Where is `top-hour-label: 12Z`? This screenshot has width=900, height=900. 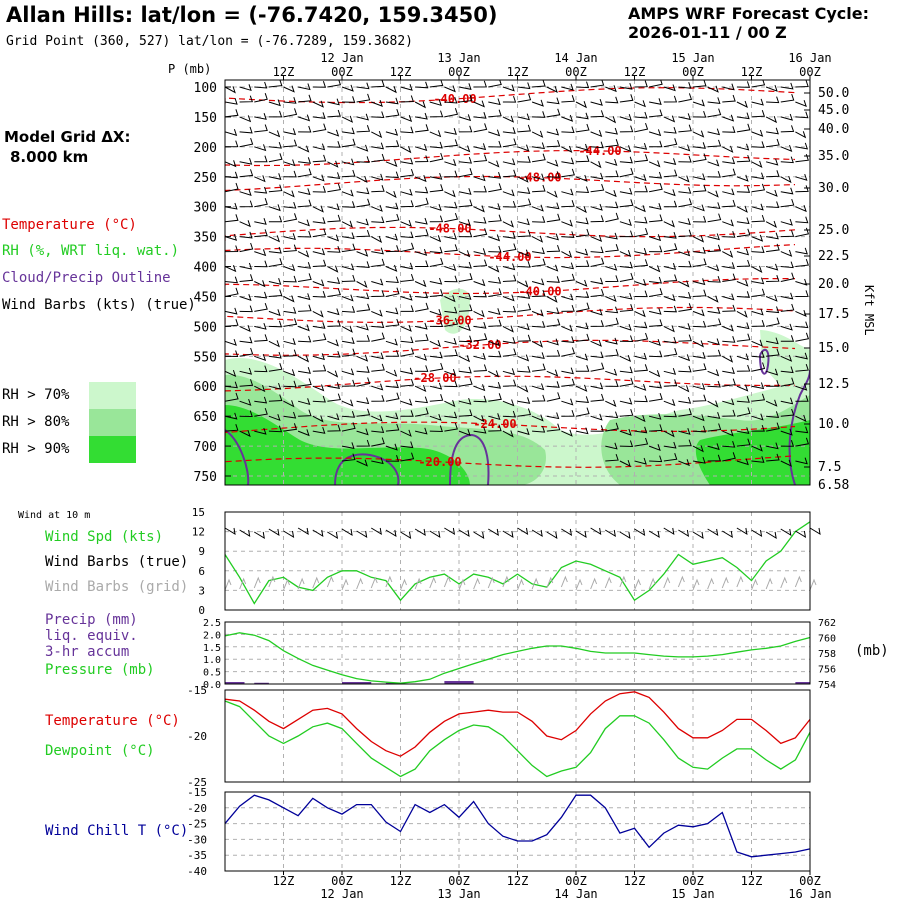 top-hour-label: 12Z is located at coordinates (284, 72).